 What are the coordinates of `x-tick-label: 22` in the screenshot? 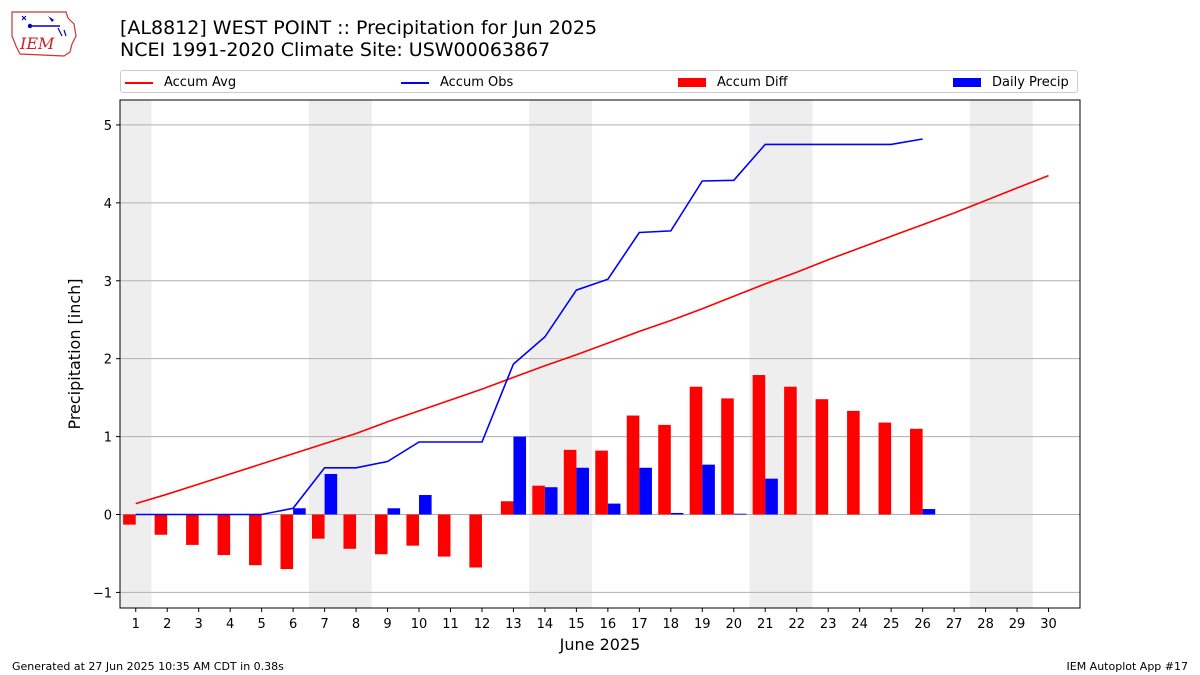 It's located at (796, 624).